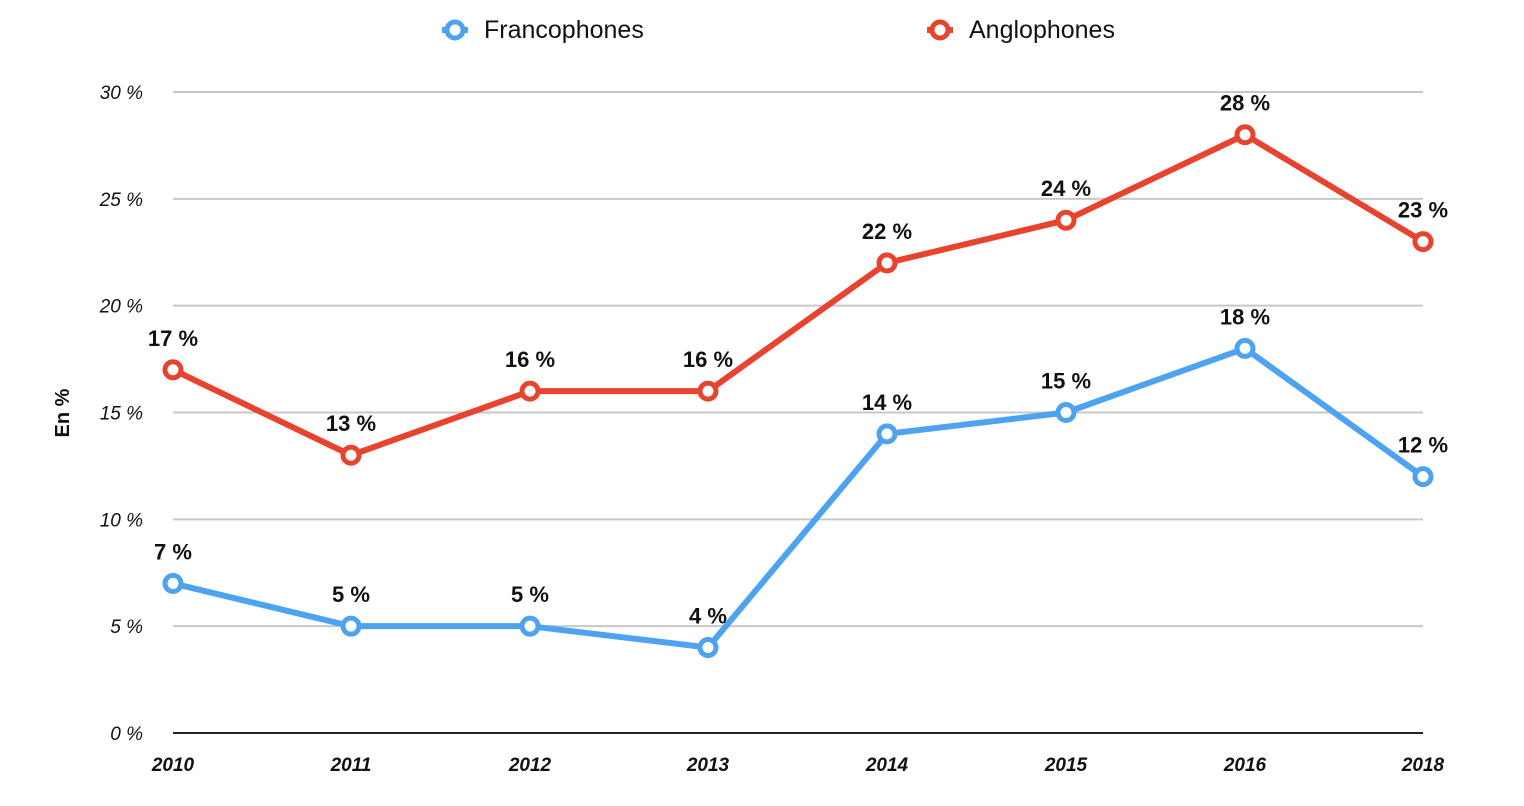  I want to click on x-axis-ticks: 2010 2011 2012 2013 2014 2015 2016 2018, so click(798, 765).